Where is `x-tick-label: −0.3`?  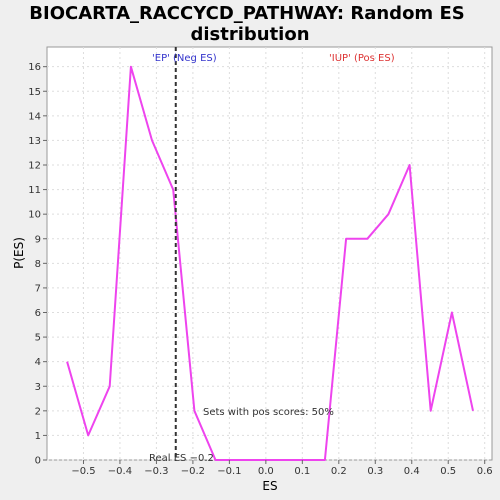
x-tick-label: −0.3 is located at coordinates (156, 471).